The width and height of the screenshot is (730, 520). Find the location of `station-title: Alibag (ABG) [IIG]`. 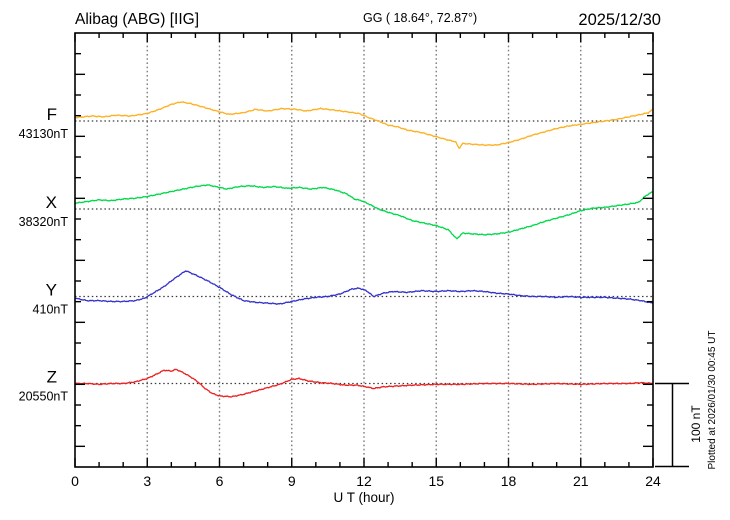

station-title: Alibag (ABG) [IIG] is located at coordinates (137, 19).